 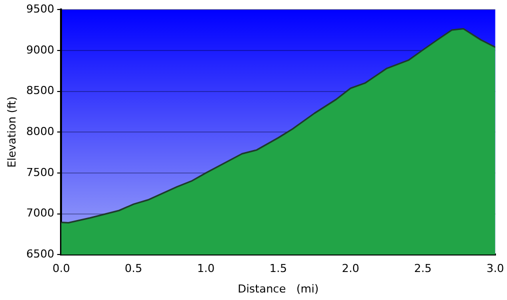 I want to click on y-tick-label: 9500, so click(x=40, y=9).